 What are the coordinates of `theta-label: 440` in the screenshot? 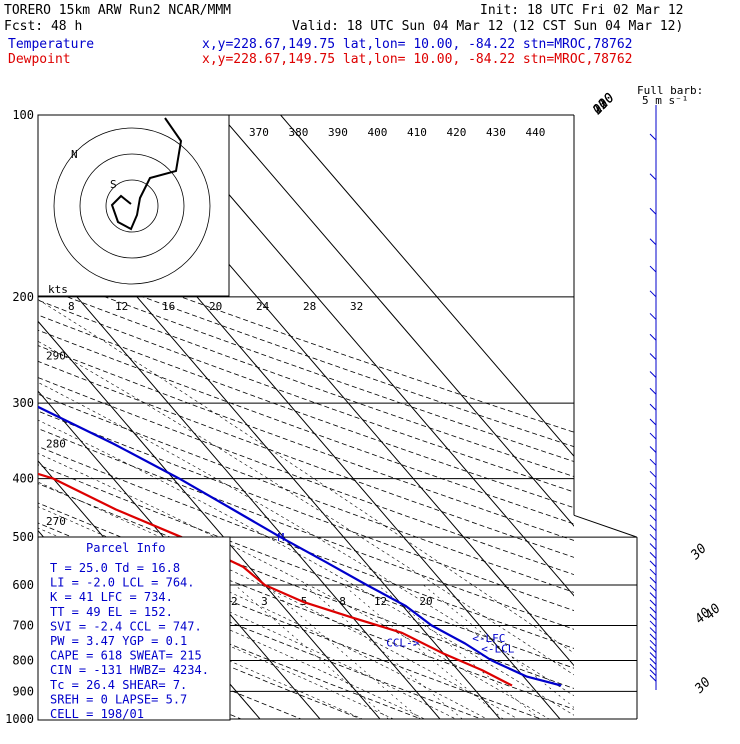 It's located at (536, 132).